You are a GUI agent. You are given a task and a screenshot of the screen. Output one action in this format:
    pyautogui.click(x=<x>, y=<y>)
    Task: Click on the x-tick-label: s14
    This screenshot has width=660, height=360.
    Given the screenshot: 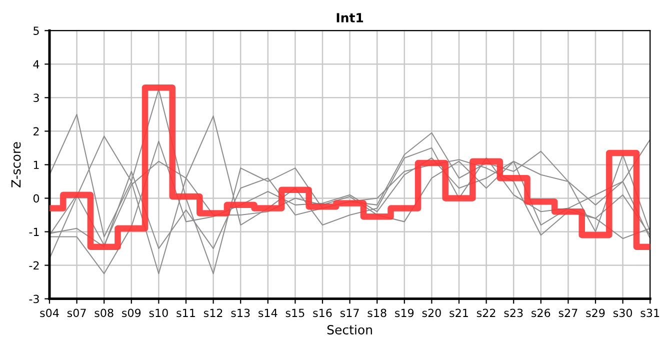 What is the action you would take?
    pyautogui.click(x=268, y=313)
    